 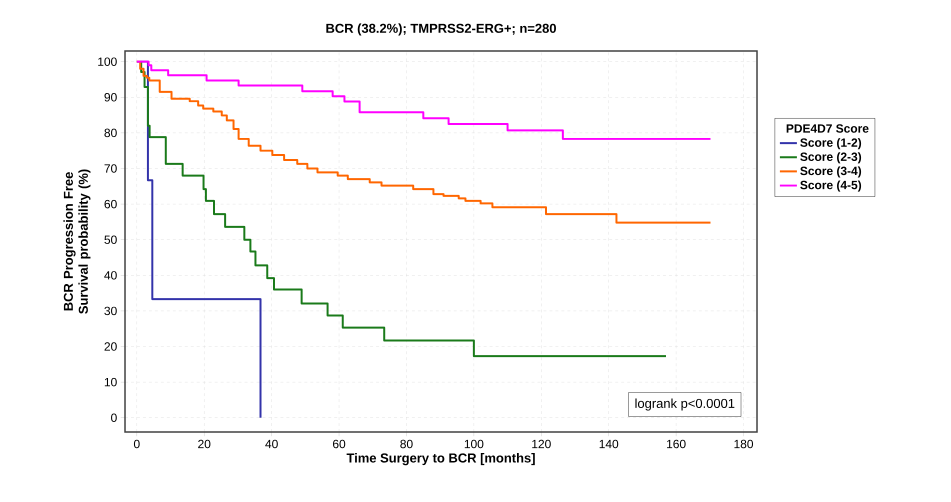 What do you see at coordinates (609, 444) in the screenshot?
I see `x-tick-label: 140` at bounding box center [609, 444].